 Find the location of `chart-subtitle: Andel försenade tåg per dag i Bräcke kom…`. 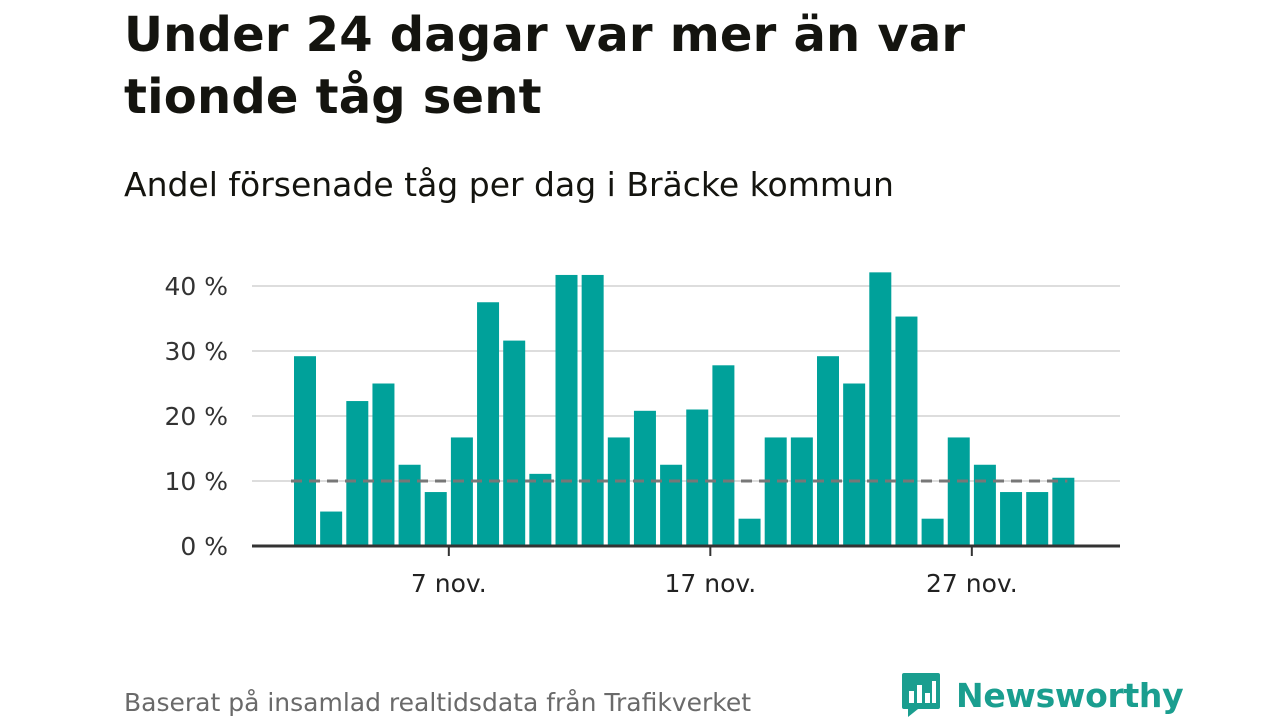

chart-subtitle: Andel försenade tåg per dag i Bräcke kom… is located at coordinates (509, 184).